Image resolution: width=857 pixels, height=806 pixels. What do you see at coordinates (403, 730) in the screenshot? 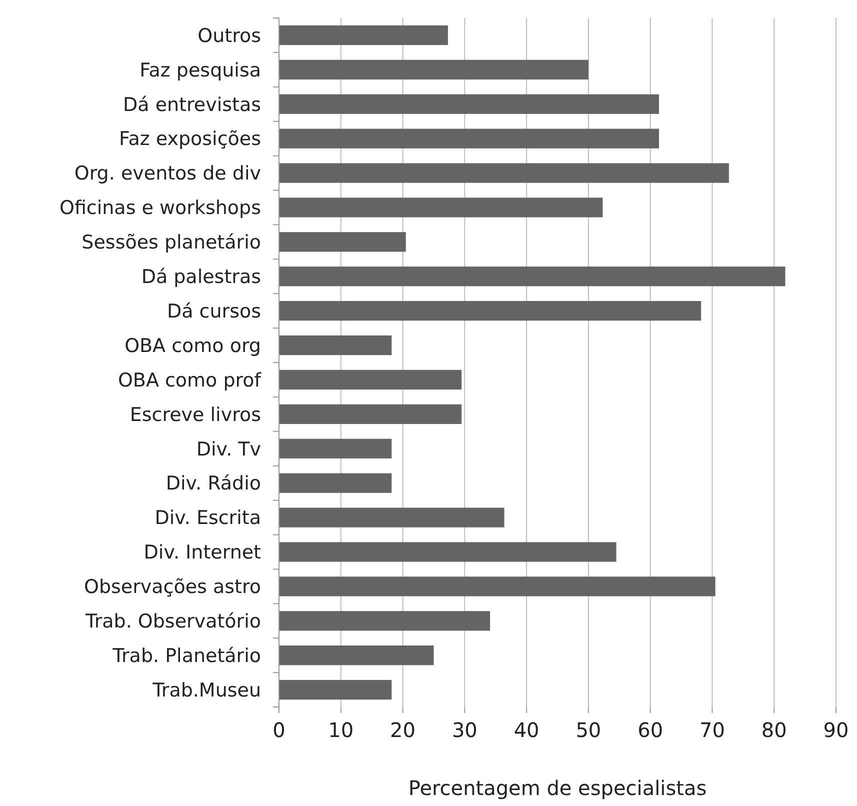
I see `x-tick-label: 20` at bounding box center [403, 730].